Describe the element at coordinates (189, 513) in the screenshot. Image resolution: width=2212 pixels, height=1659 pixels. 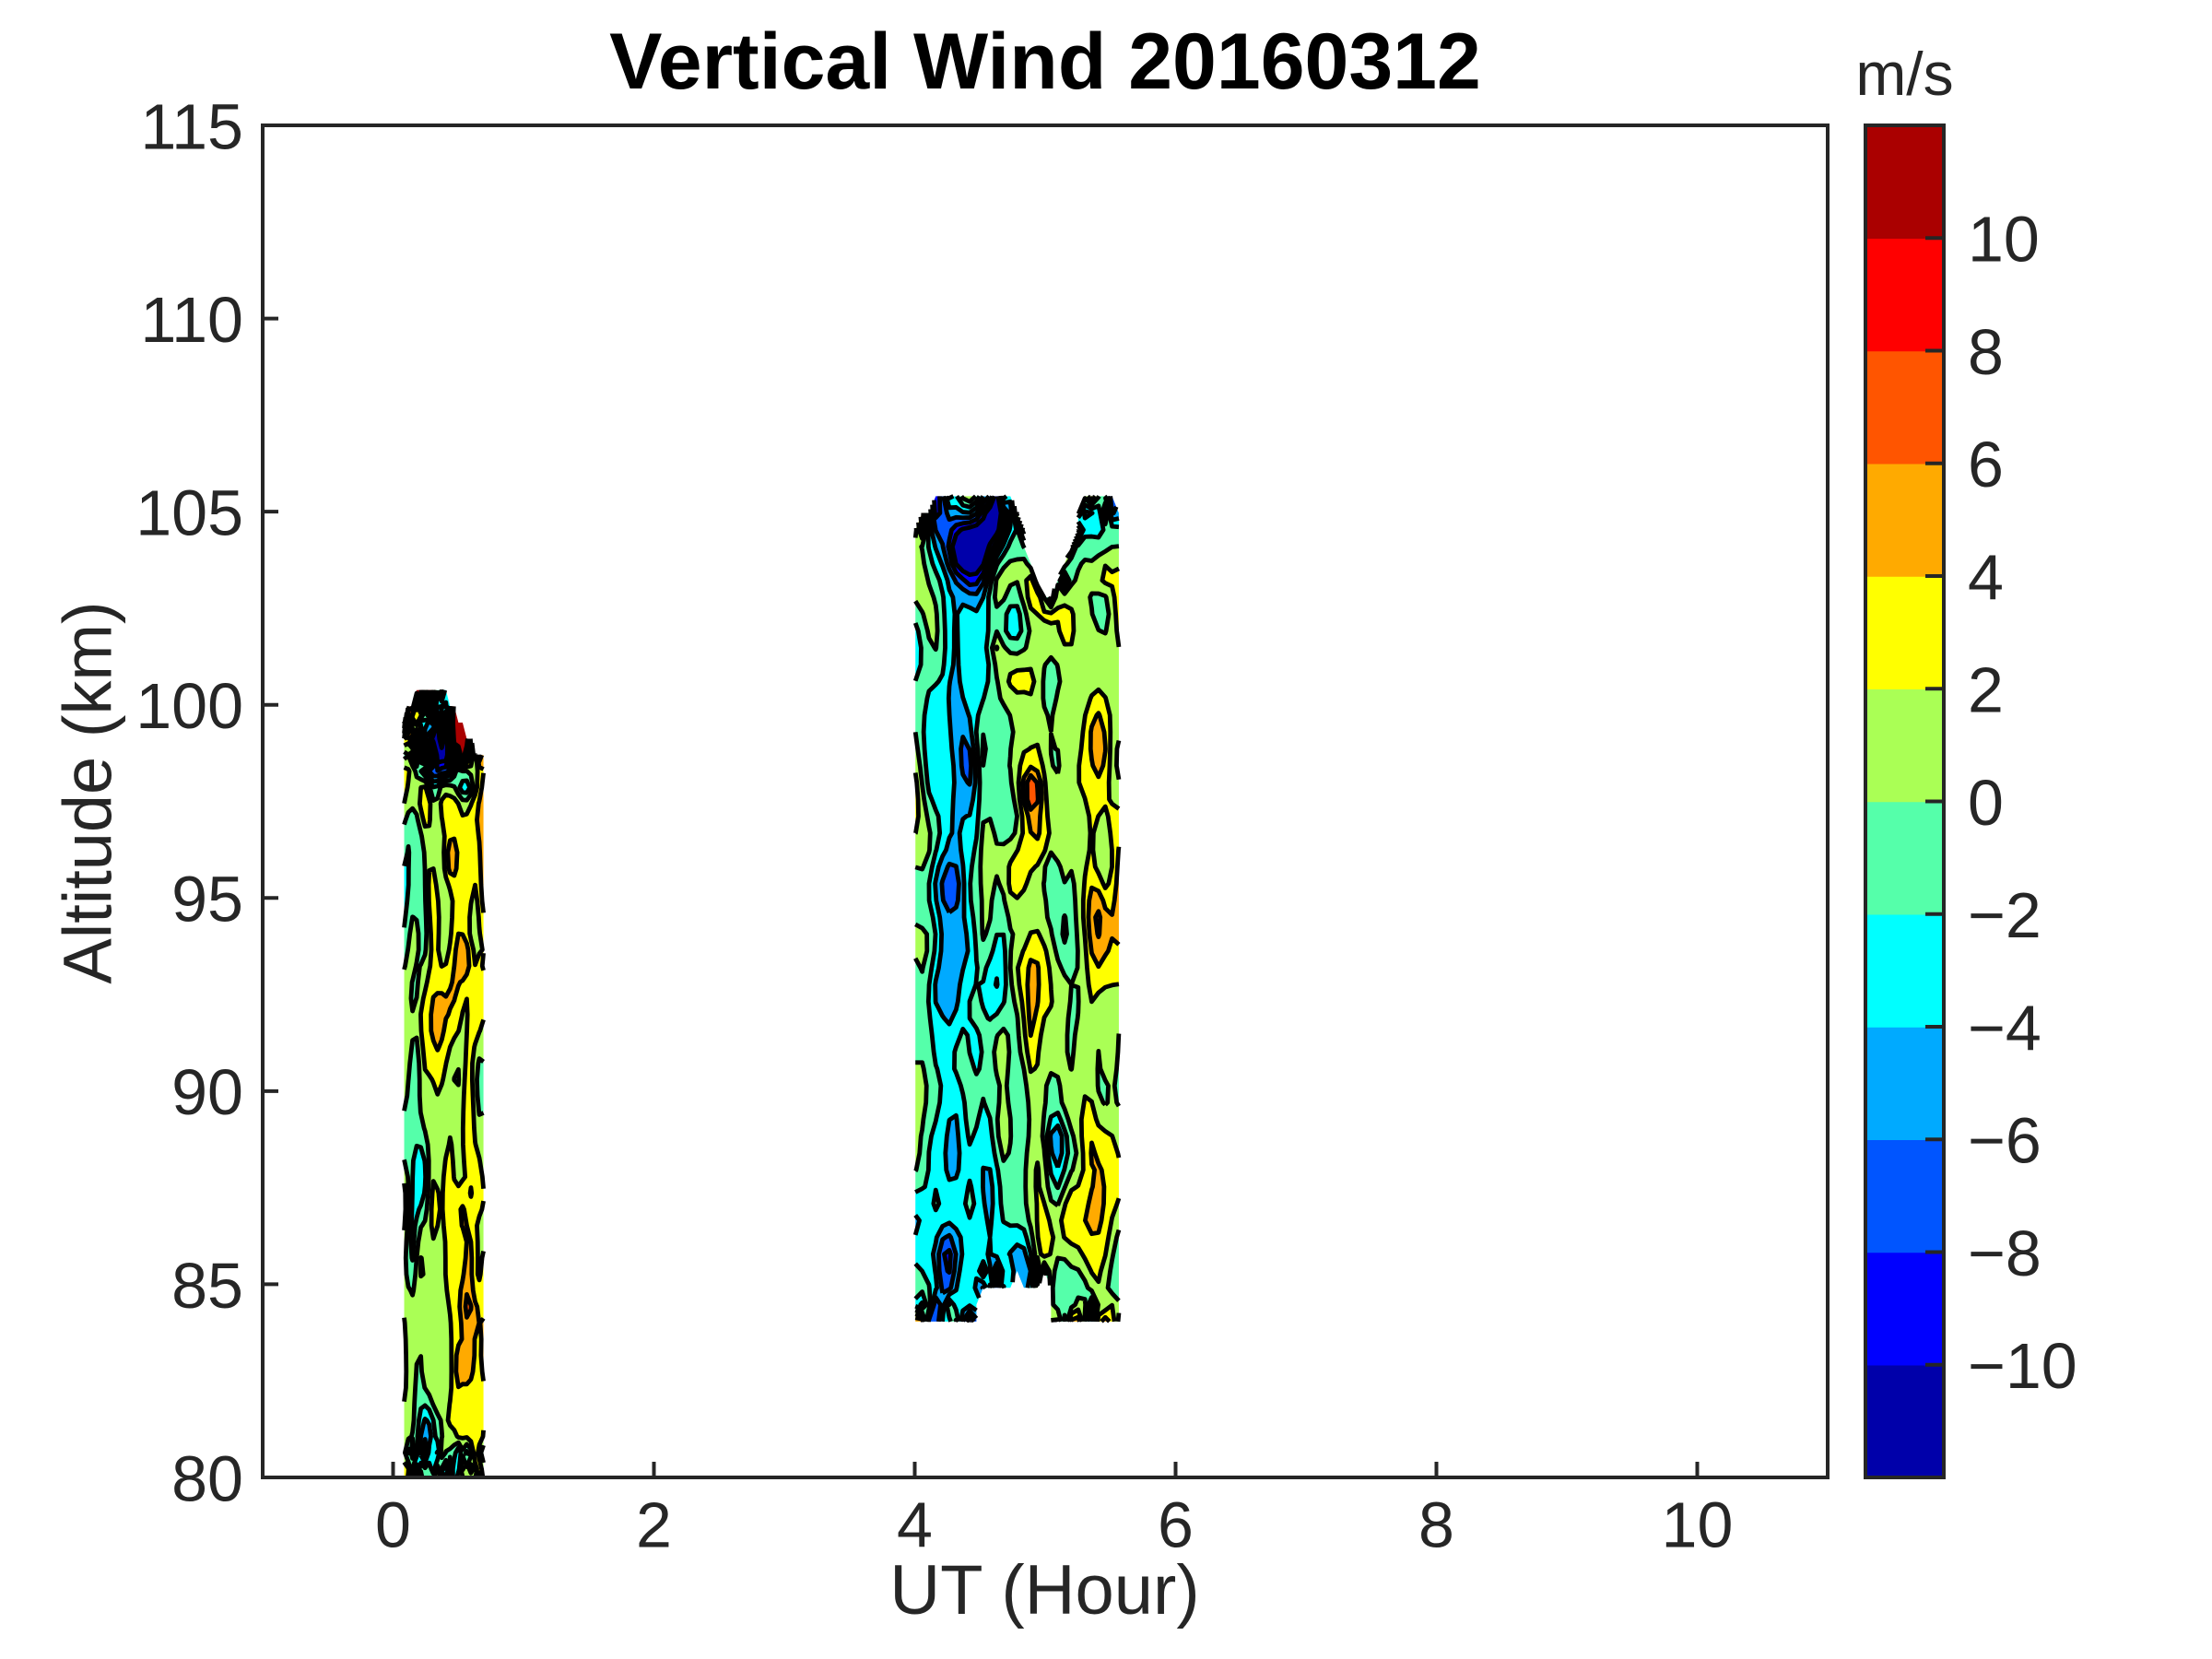
I see `svg-text: 105` at that location.